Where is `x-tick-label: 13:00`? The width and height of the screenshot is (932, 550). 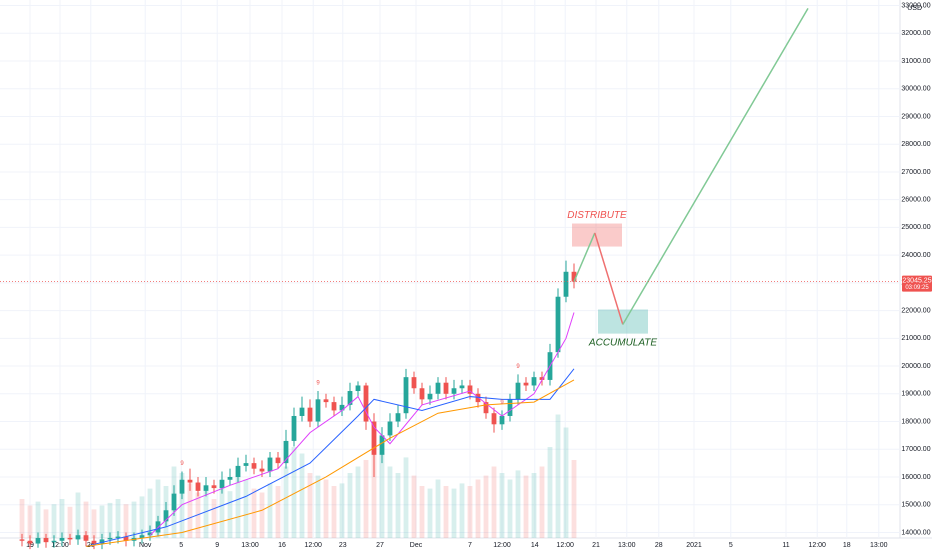
x-tick-label: 13:00 is located at coordinates (627, 545).